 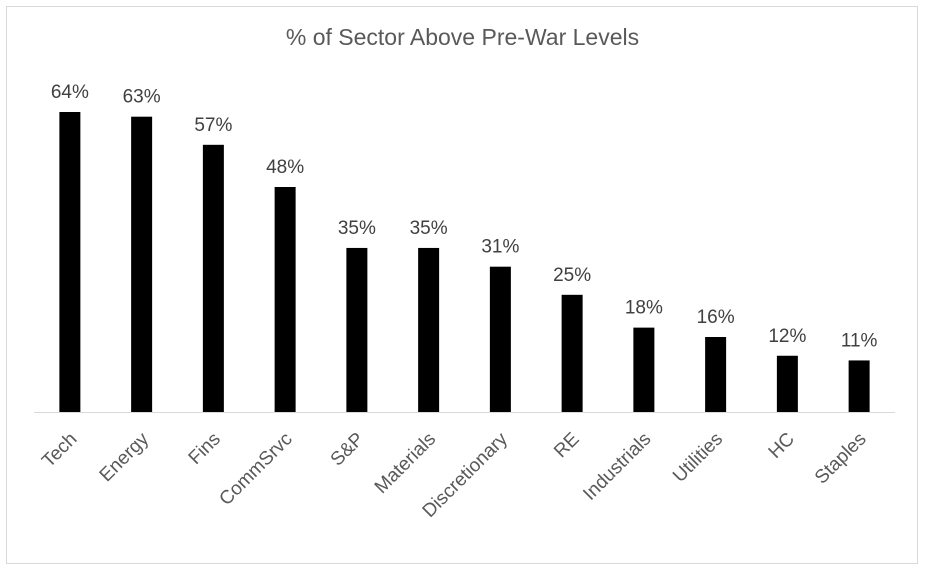 I want to click on bar-industrials, so click(x=644, y=369).